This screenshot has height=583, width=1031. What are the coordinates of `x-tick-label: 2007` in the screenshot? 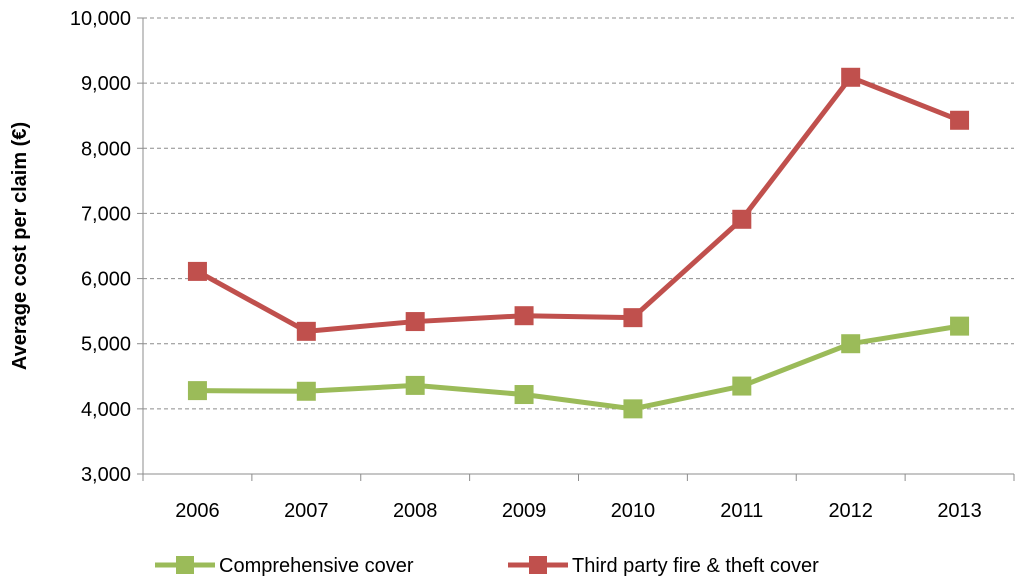 It's located at (306, 511).